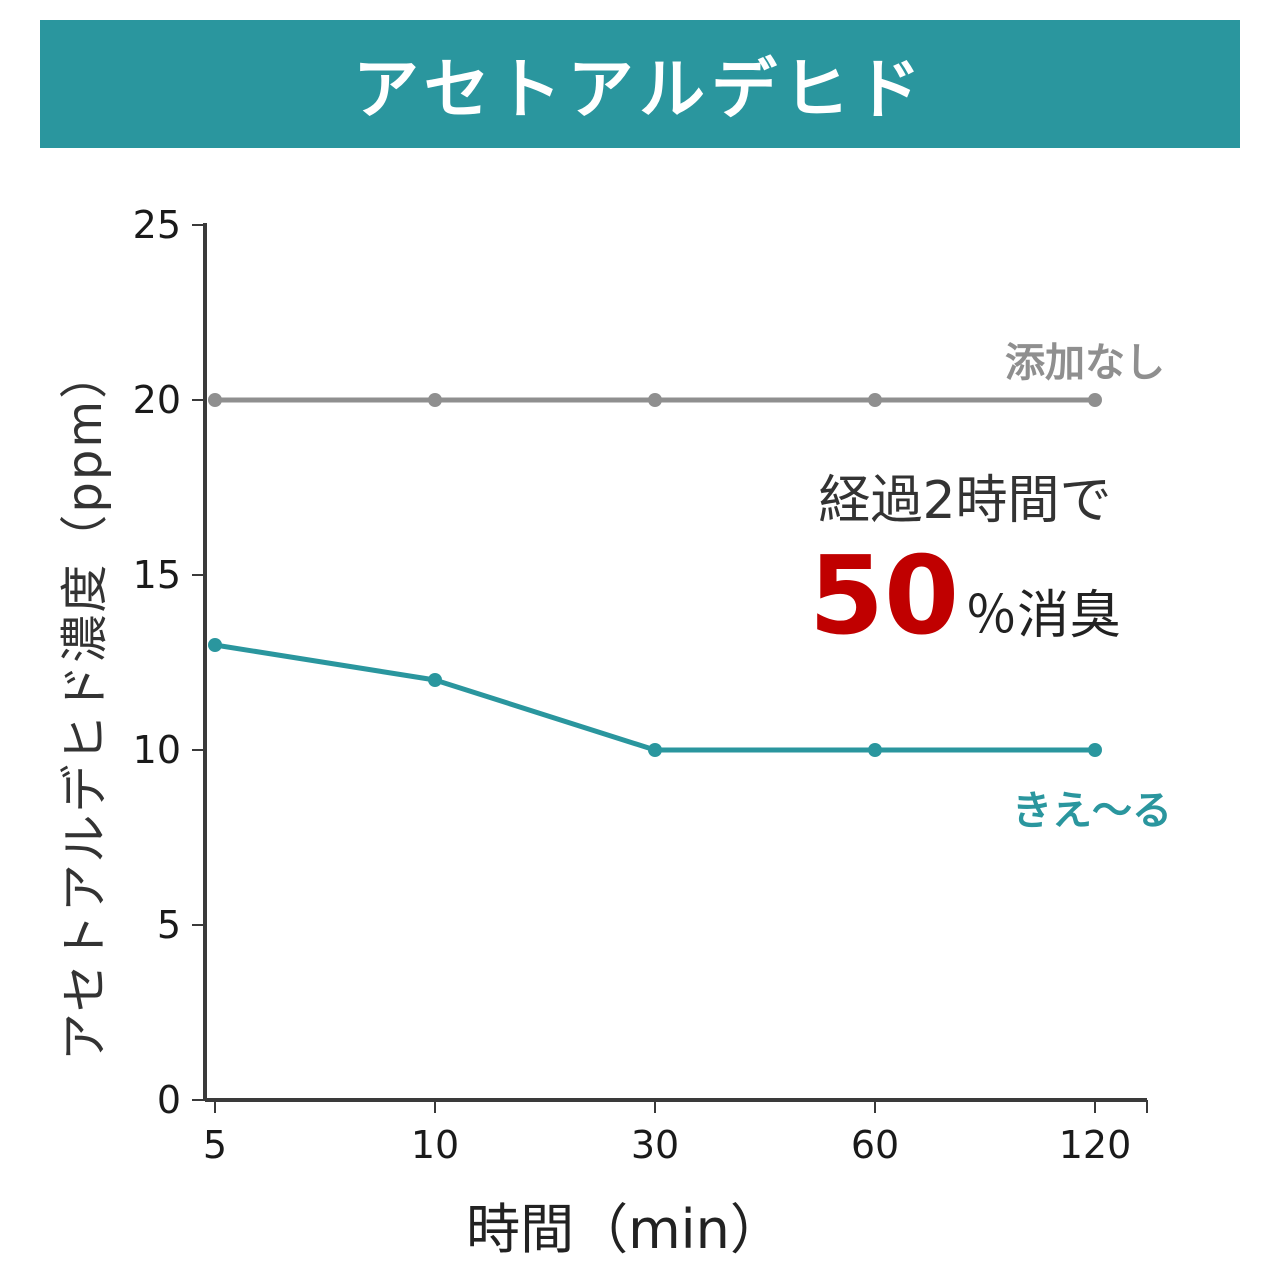 This screenshot has height=1280, width=1280. Describe the element at coordinates (884, 596) in the screenshot. I see `annotation-percent-value: 50` at that location.